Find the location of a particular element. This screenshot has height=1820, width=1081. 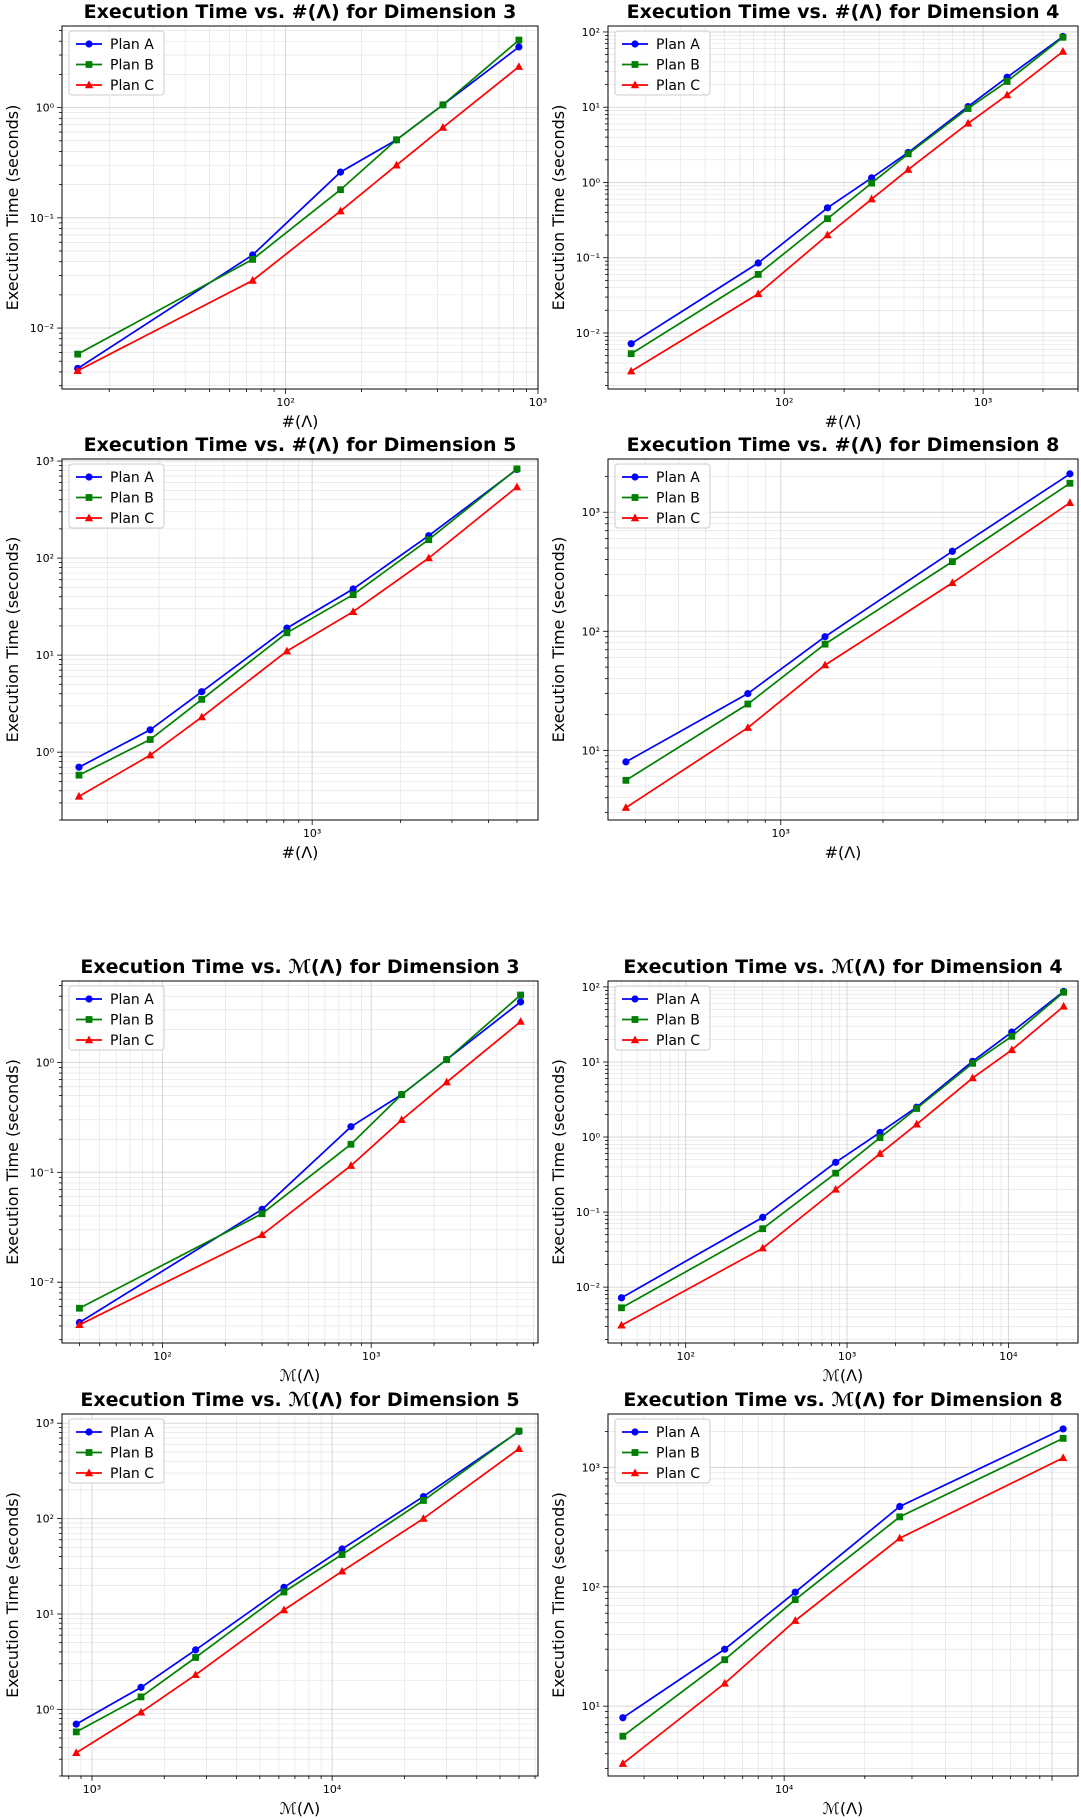

axes-frame is located at coordinates (300, 639).